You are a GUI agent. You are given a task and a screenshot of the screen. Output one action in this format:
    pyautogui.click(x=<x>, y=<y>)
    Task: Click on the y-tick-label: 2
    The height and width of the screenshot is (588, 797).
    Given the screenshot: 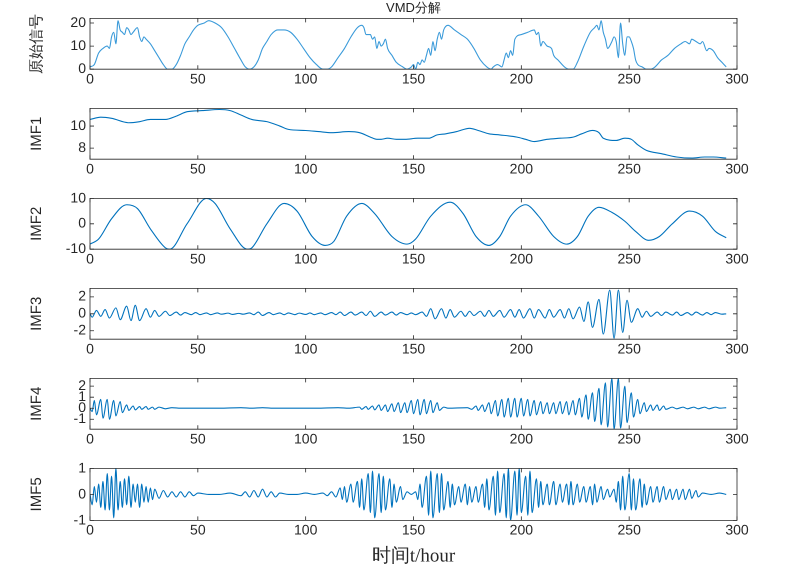 What is the action you would take?
    pyautogui.click(x=82, y=296)
    